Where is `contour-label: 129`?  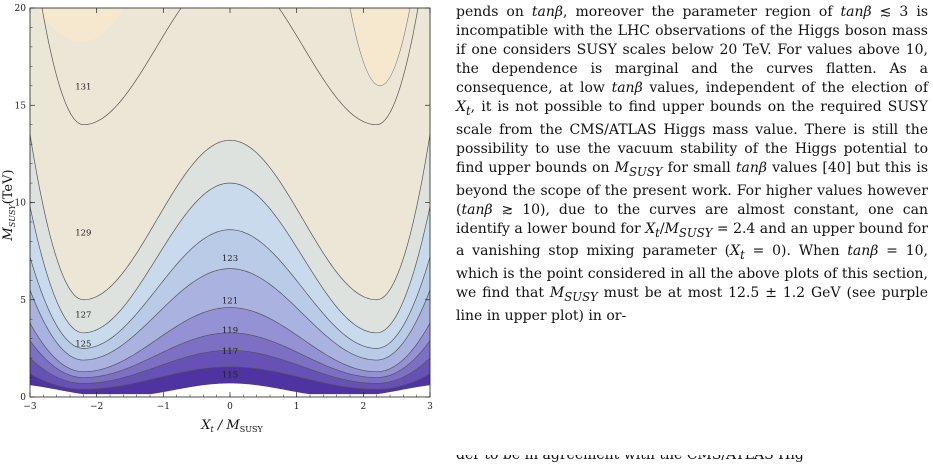 contour-label: 129 is located at coordinates (83, 234).